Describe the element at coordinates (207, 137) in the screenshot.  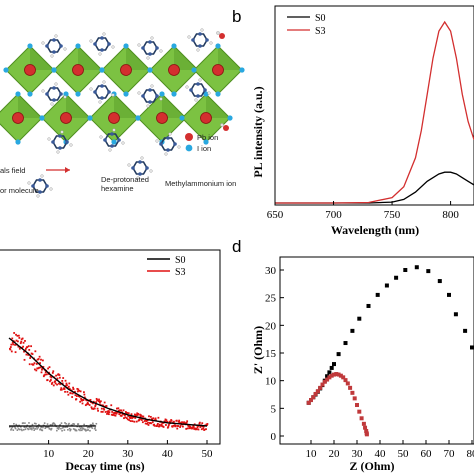
I see `pb-legend-label: Pb ion` at that location.